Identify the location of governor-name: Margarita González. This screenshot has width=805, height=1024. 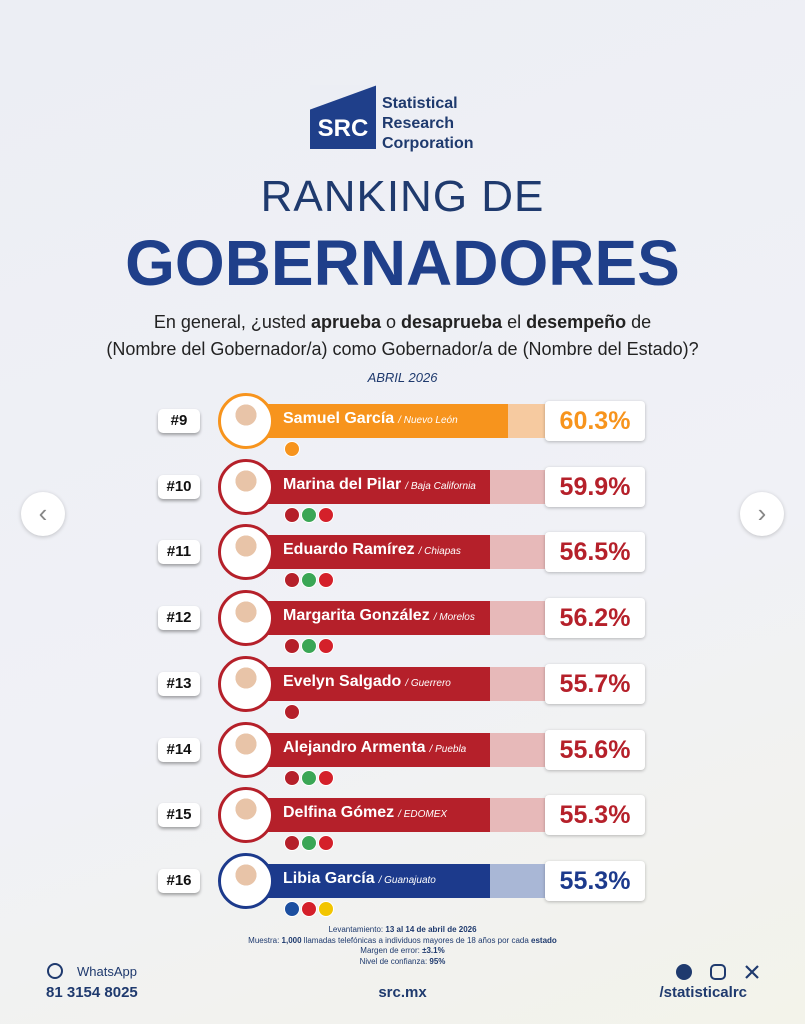
(356, 616).